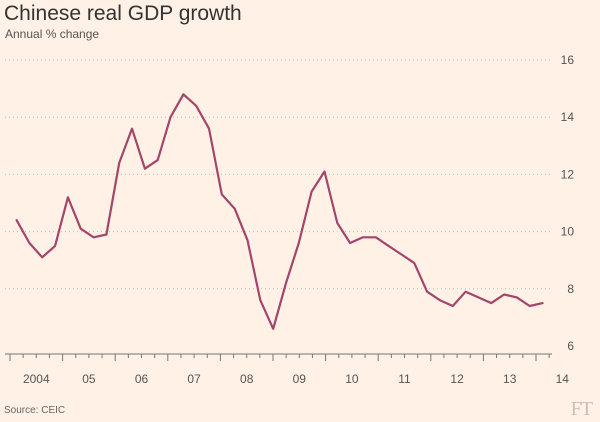  I want to click on y-tick-label-8: 8, so click(570, 289).